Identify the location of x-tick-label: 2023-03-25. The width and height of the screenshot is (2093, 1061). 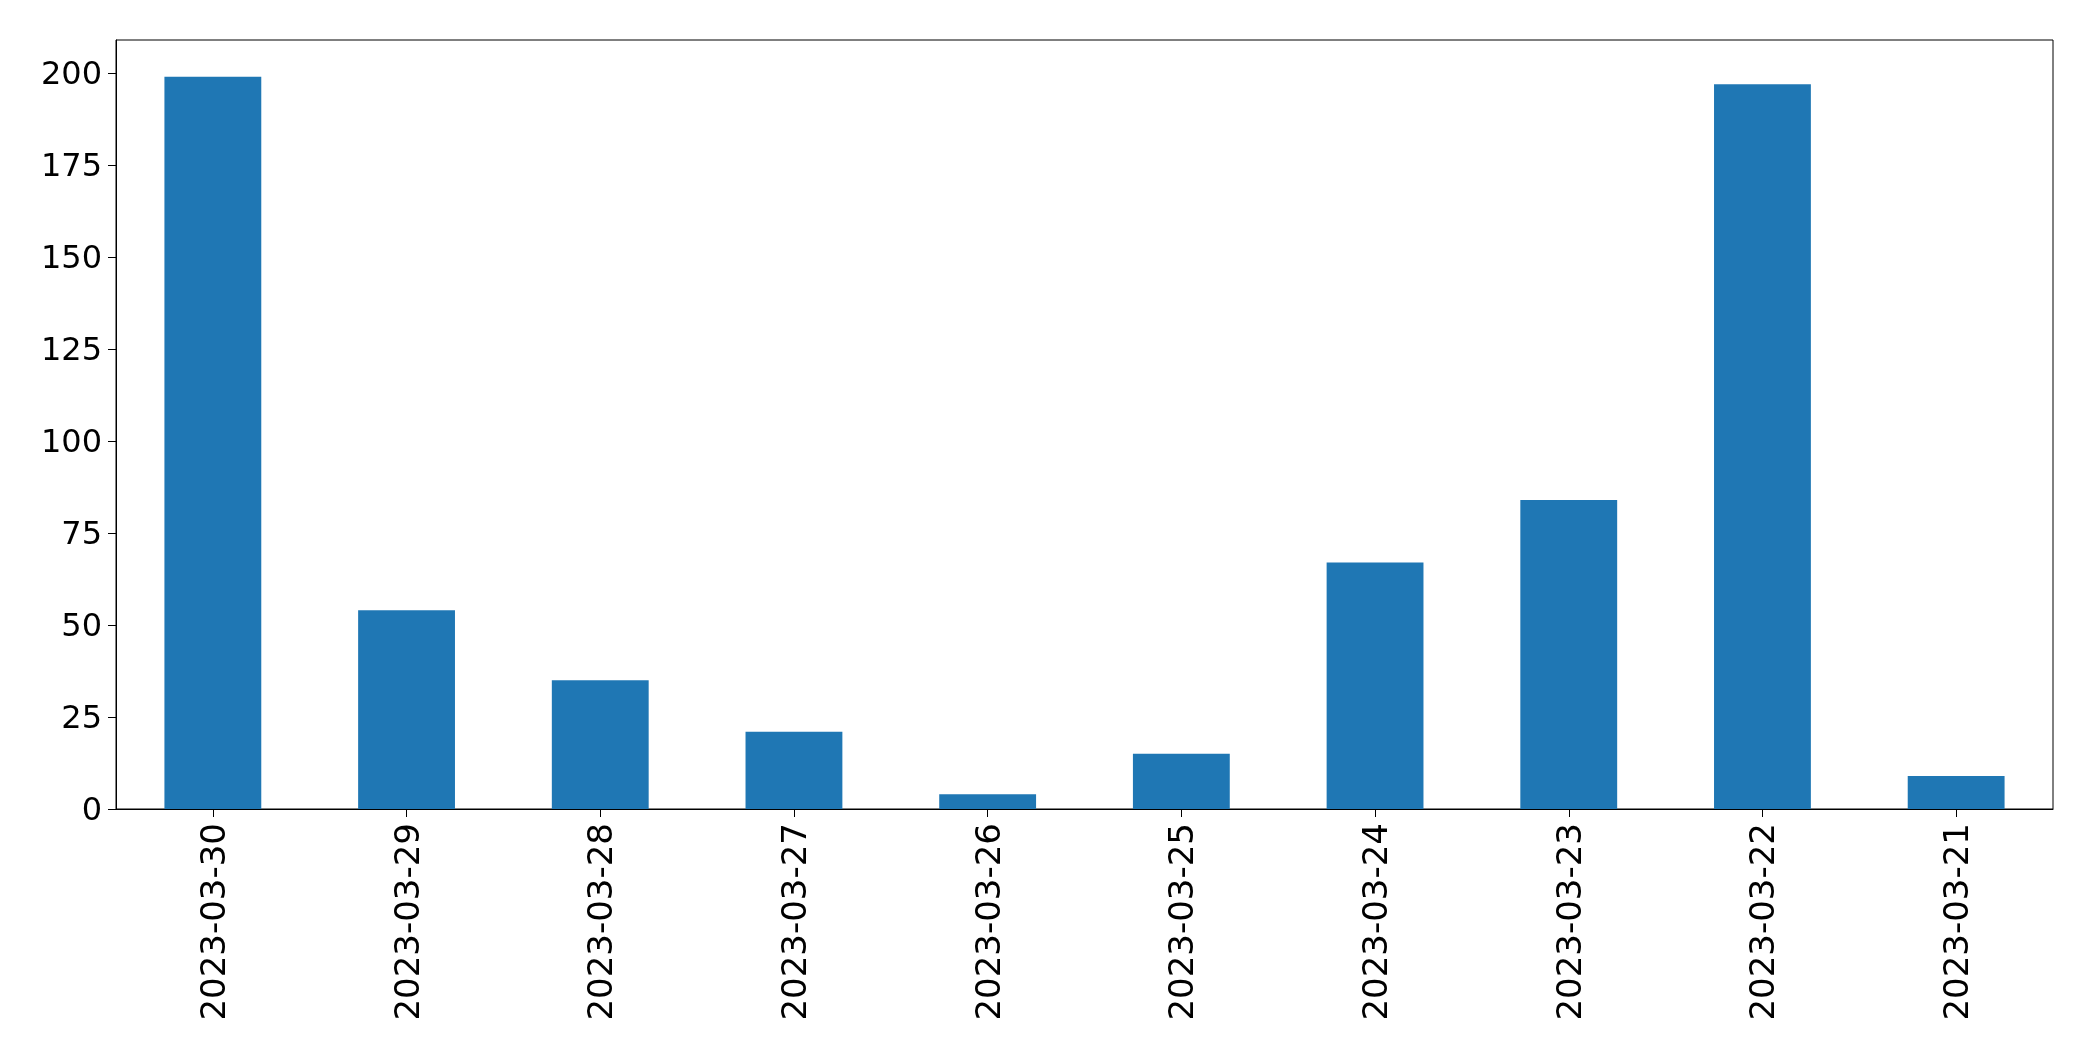
(1181, 922).